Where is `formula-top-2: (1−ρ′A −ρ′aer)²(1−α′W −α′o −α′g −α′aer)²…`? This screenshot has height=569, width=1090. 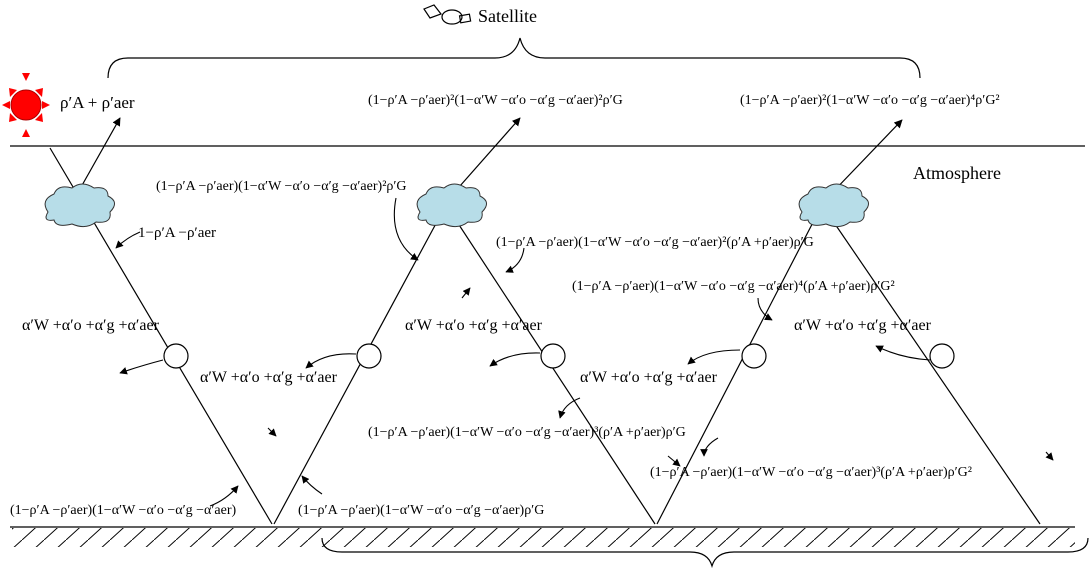
formula-top-2: (1−ρ′A −ρ′aer)²(1−α′W −α′o −α′g −α′aer)²… is located at coordinates (495, 100).